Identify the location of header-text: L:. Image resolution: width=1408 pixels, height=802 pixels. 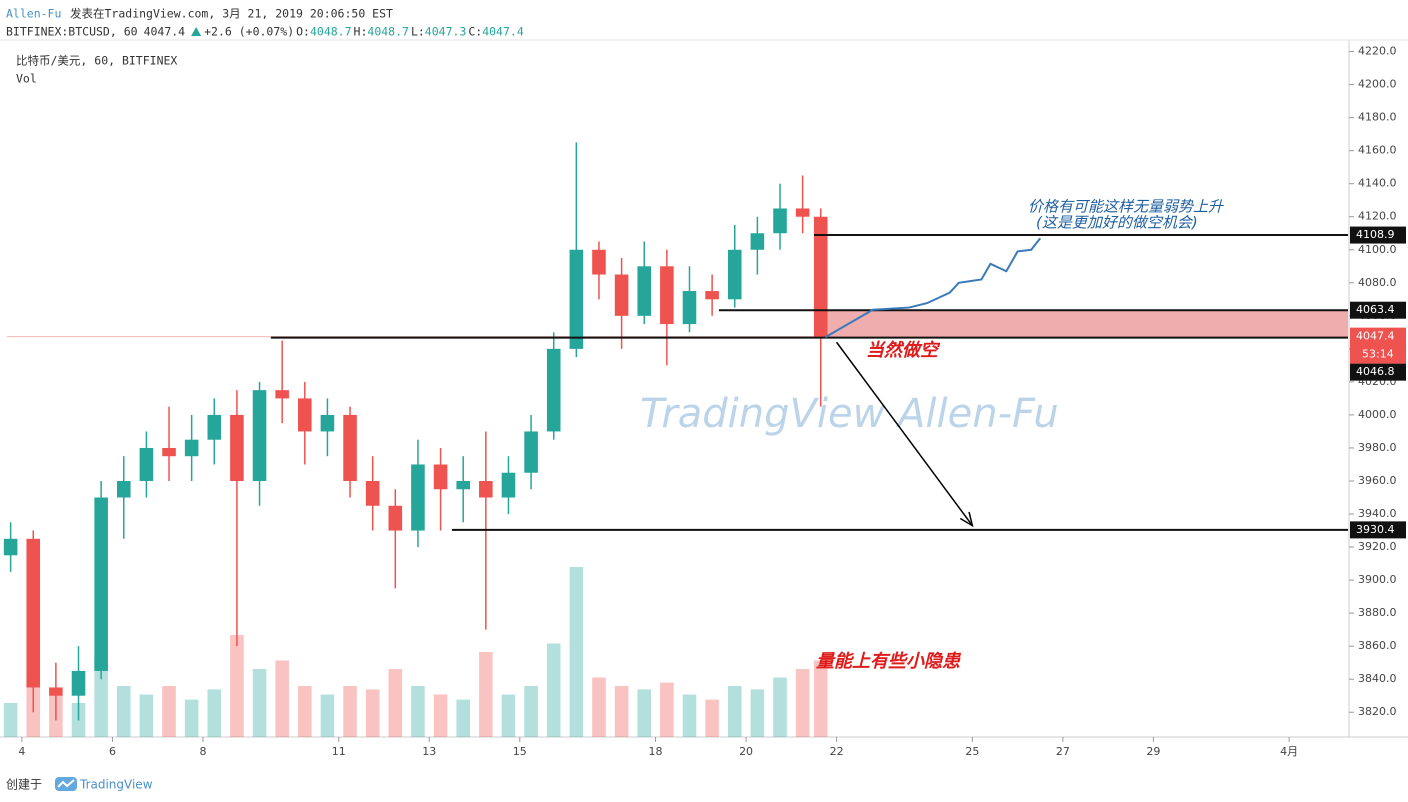
(418, 32).